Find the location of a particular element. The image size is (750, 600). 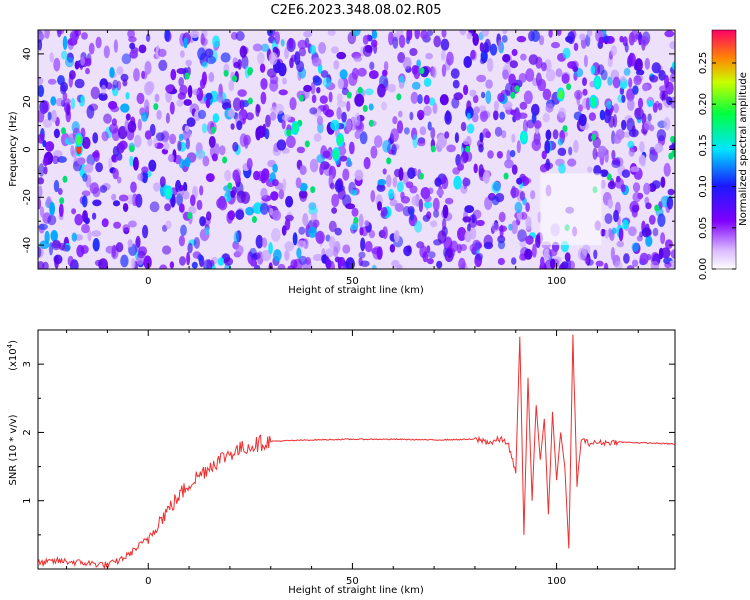

y-tick-label: -20 is located at coordinates (27, 197).